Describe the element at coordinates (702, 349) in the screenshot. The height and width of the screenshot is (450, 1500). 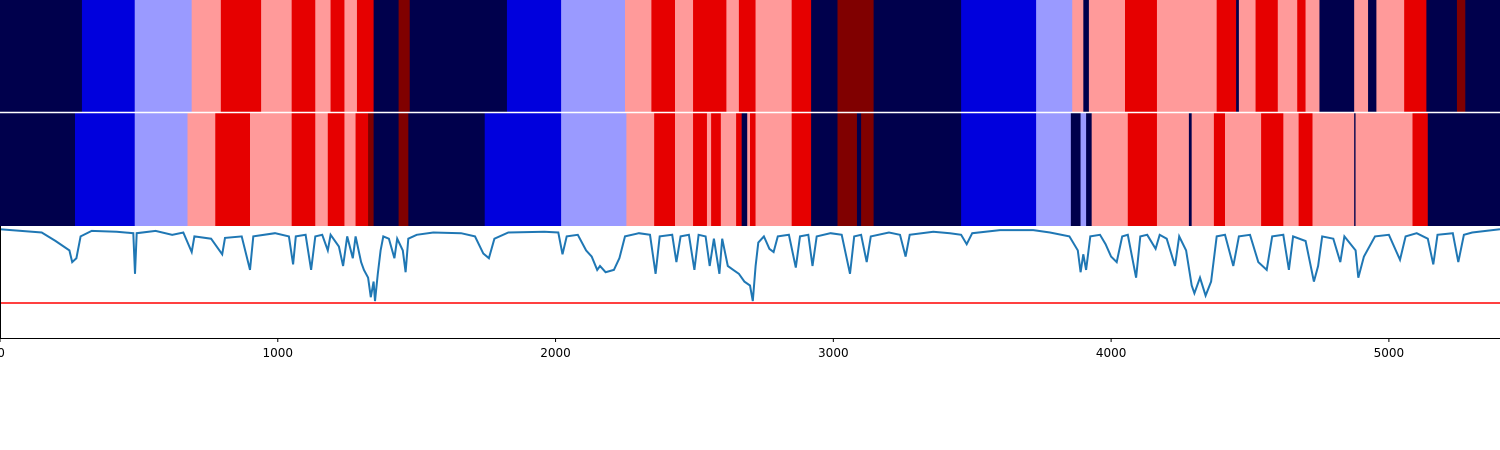
I see `x-axis-ticks: 0 1000 2000 3000 4000 5000` at that location.